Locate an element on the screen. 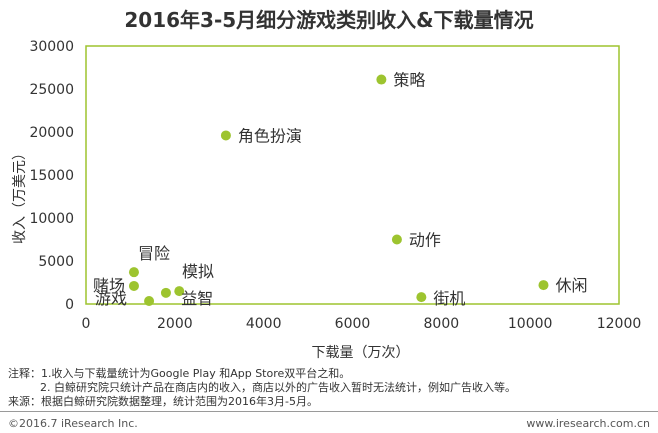 The image size is (658, 433). x-tick-label: 12000 is located at coordinates (619, 324).